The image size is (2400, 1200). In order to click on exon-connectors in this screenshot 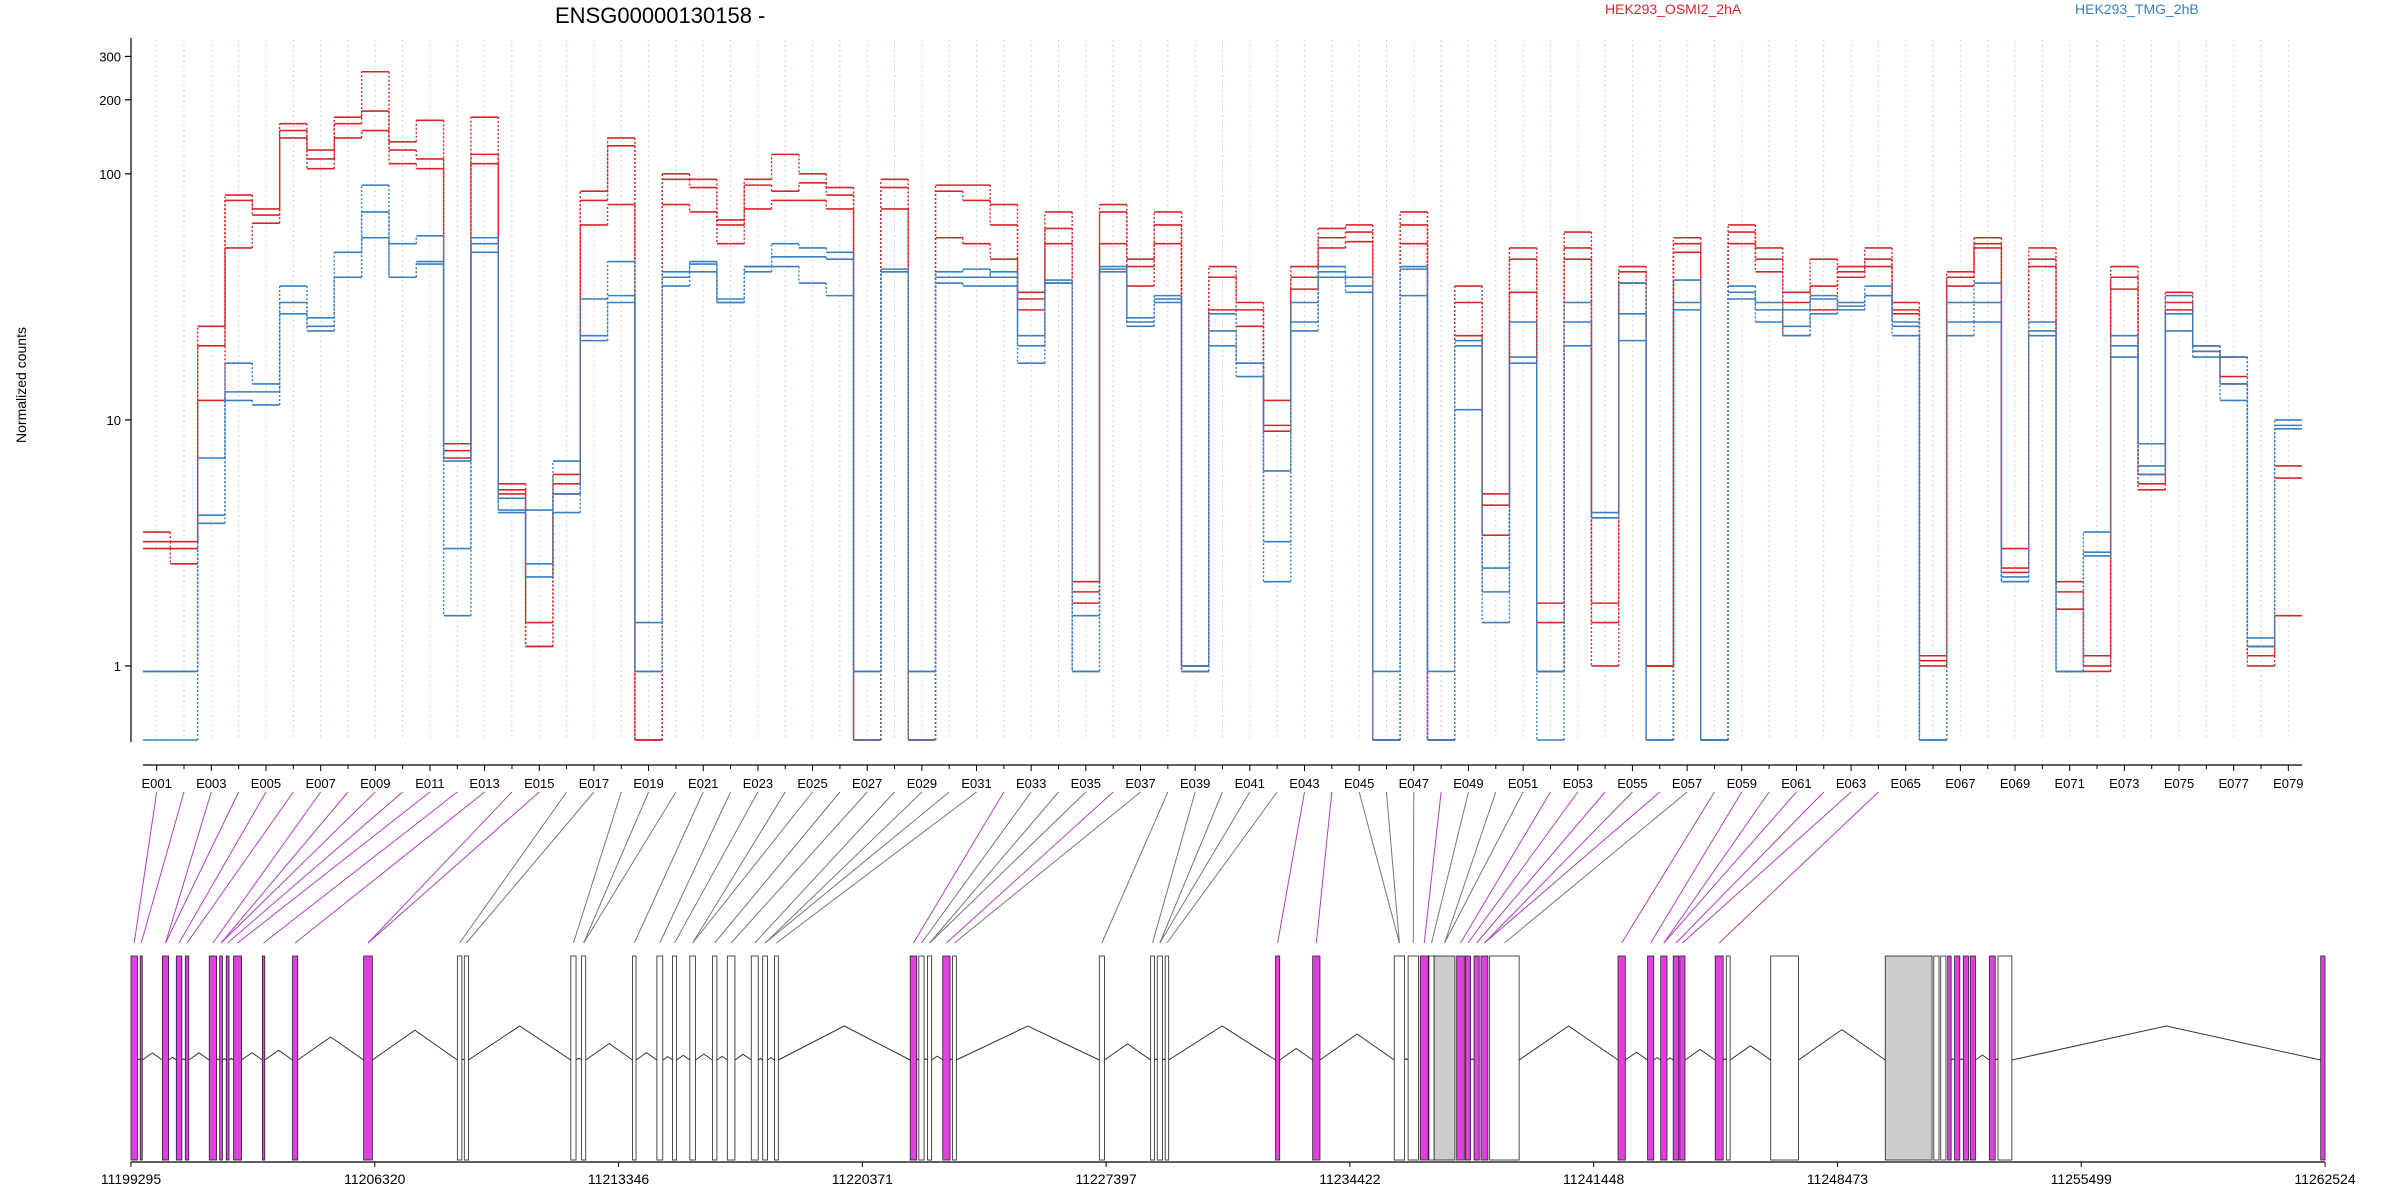, I will do `click(1006, 867)`.